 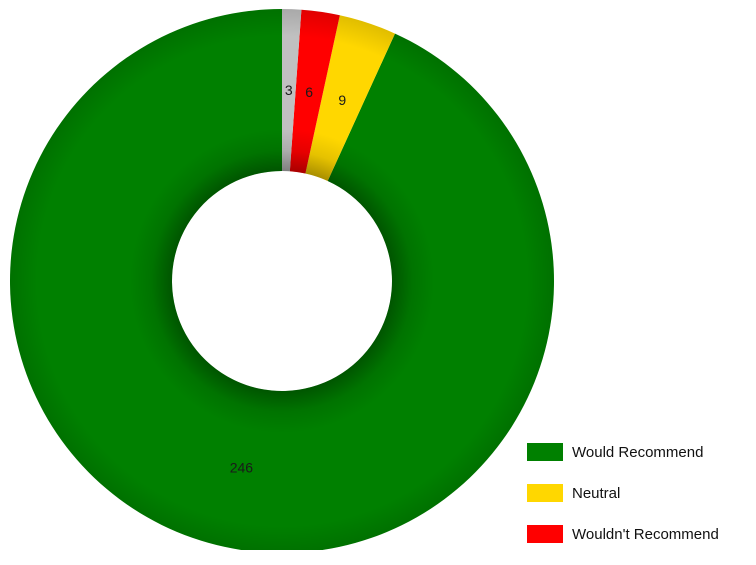 I want to click on legend-label-would-recommend: Would Recommend, so click(x=638, y=452).